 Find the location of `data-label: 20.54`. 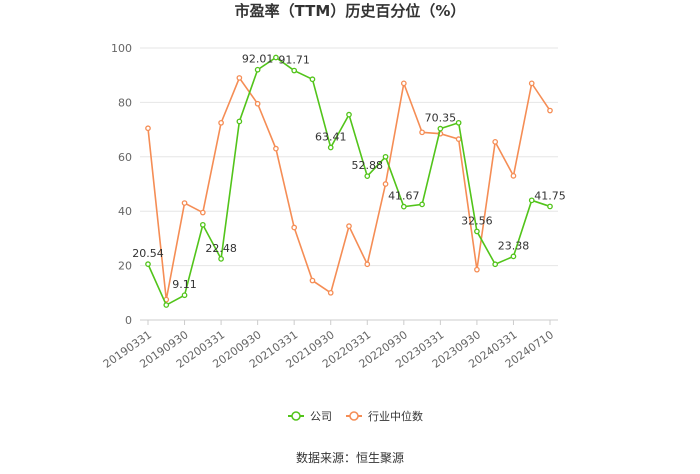

data-label: 20.54 is located at coordinates (148, 253).